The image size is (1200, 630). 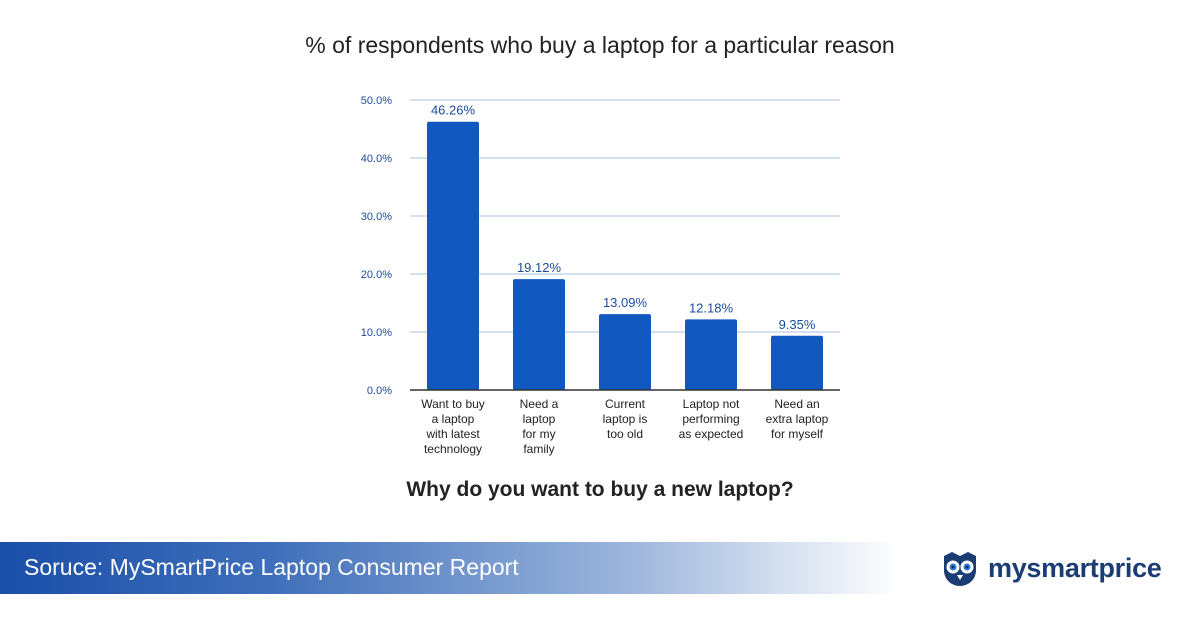 What do you see at coordinates (453, 110) in the screenshot?
I see `bar-value-label: 46.26%` at bounding box center [453, 110].